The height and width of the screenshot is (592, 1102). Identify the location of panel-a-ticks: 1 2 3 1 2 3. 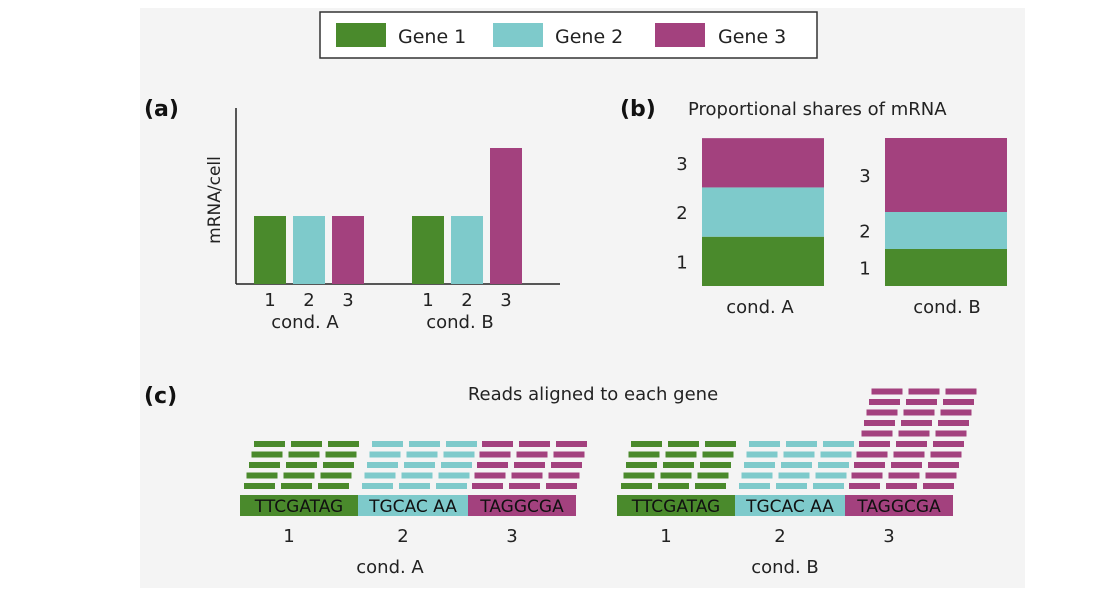
(387, 300).